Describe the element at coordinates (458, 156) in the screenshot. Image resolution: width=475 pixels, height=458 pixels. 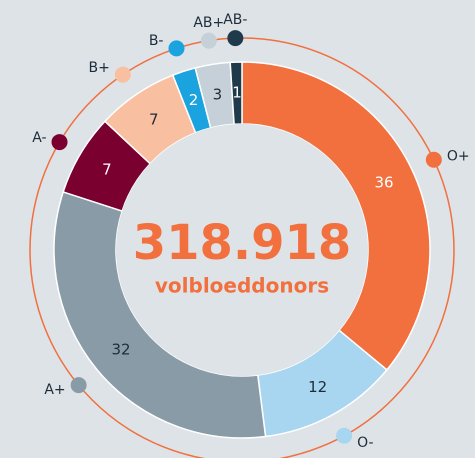
I see `category-label: O+` at that location.